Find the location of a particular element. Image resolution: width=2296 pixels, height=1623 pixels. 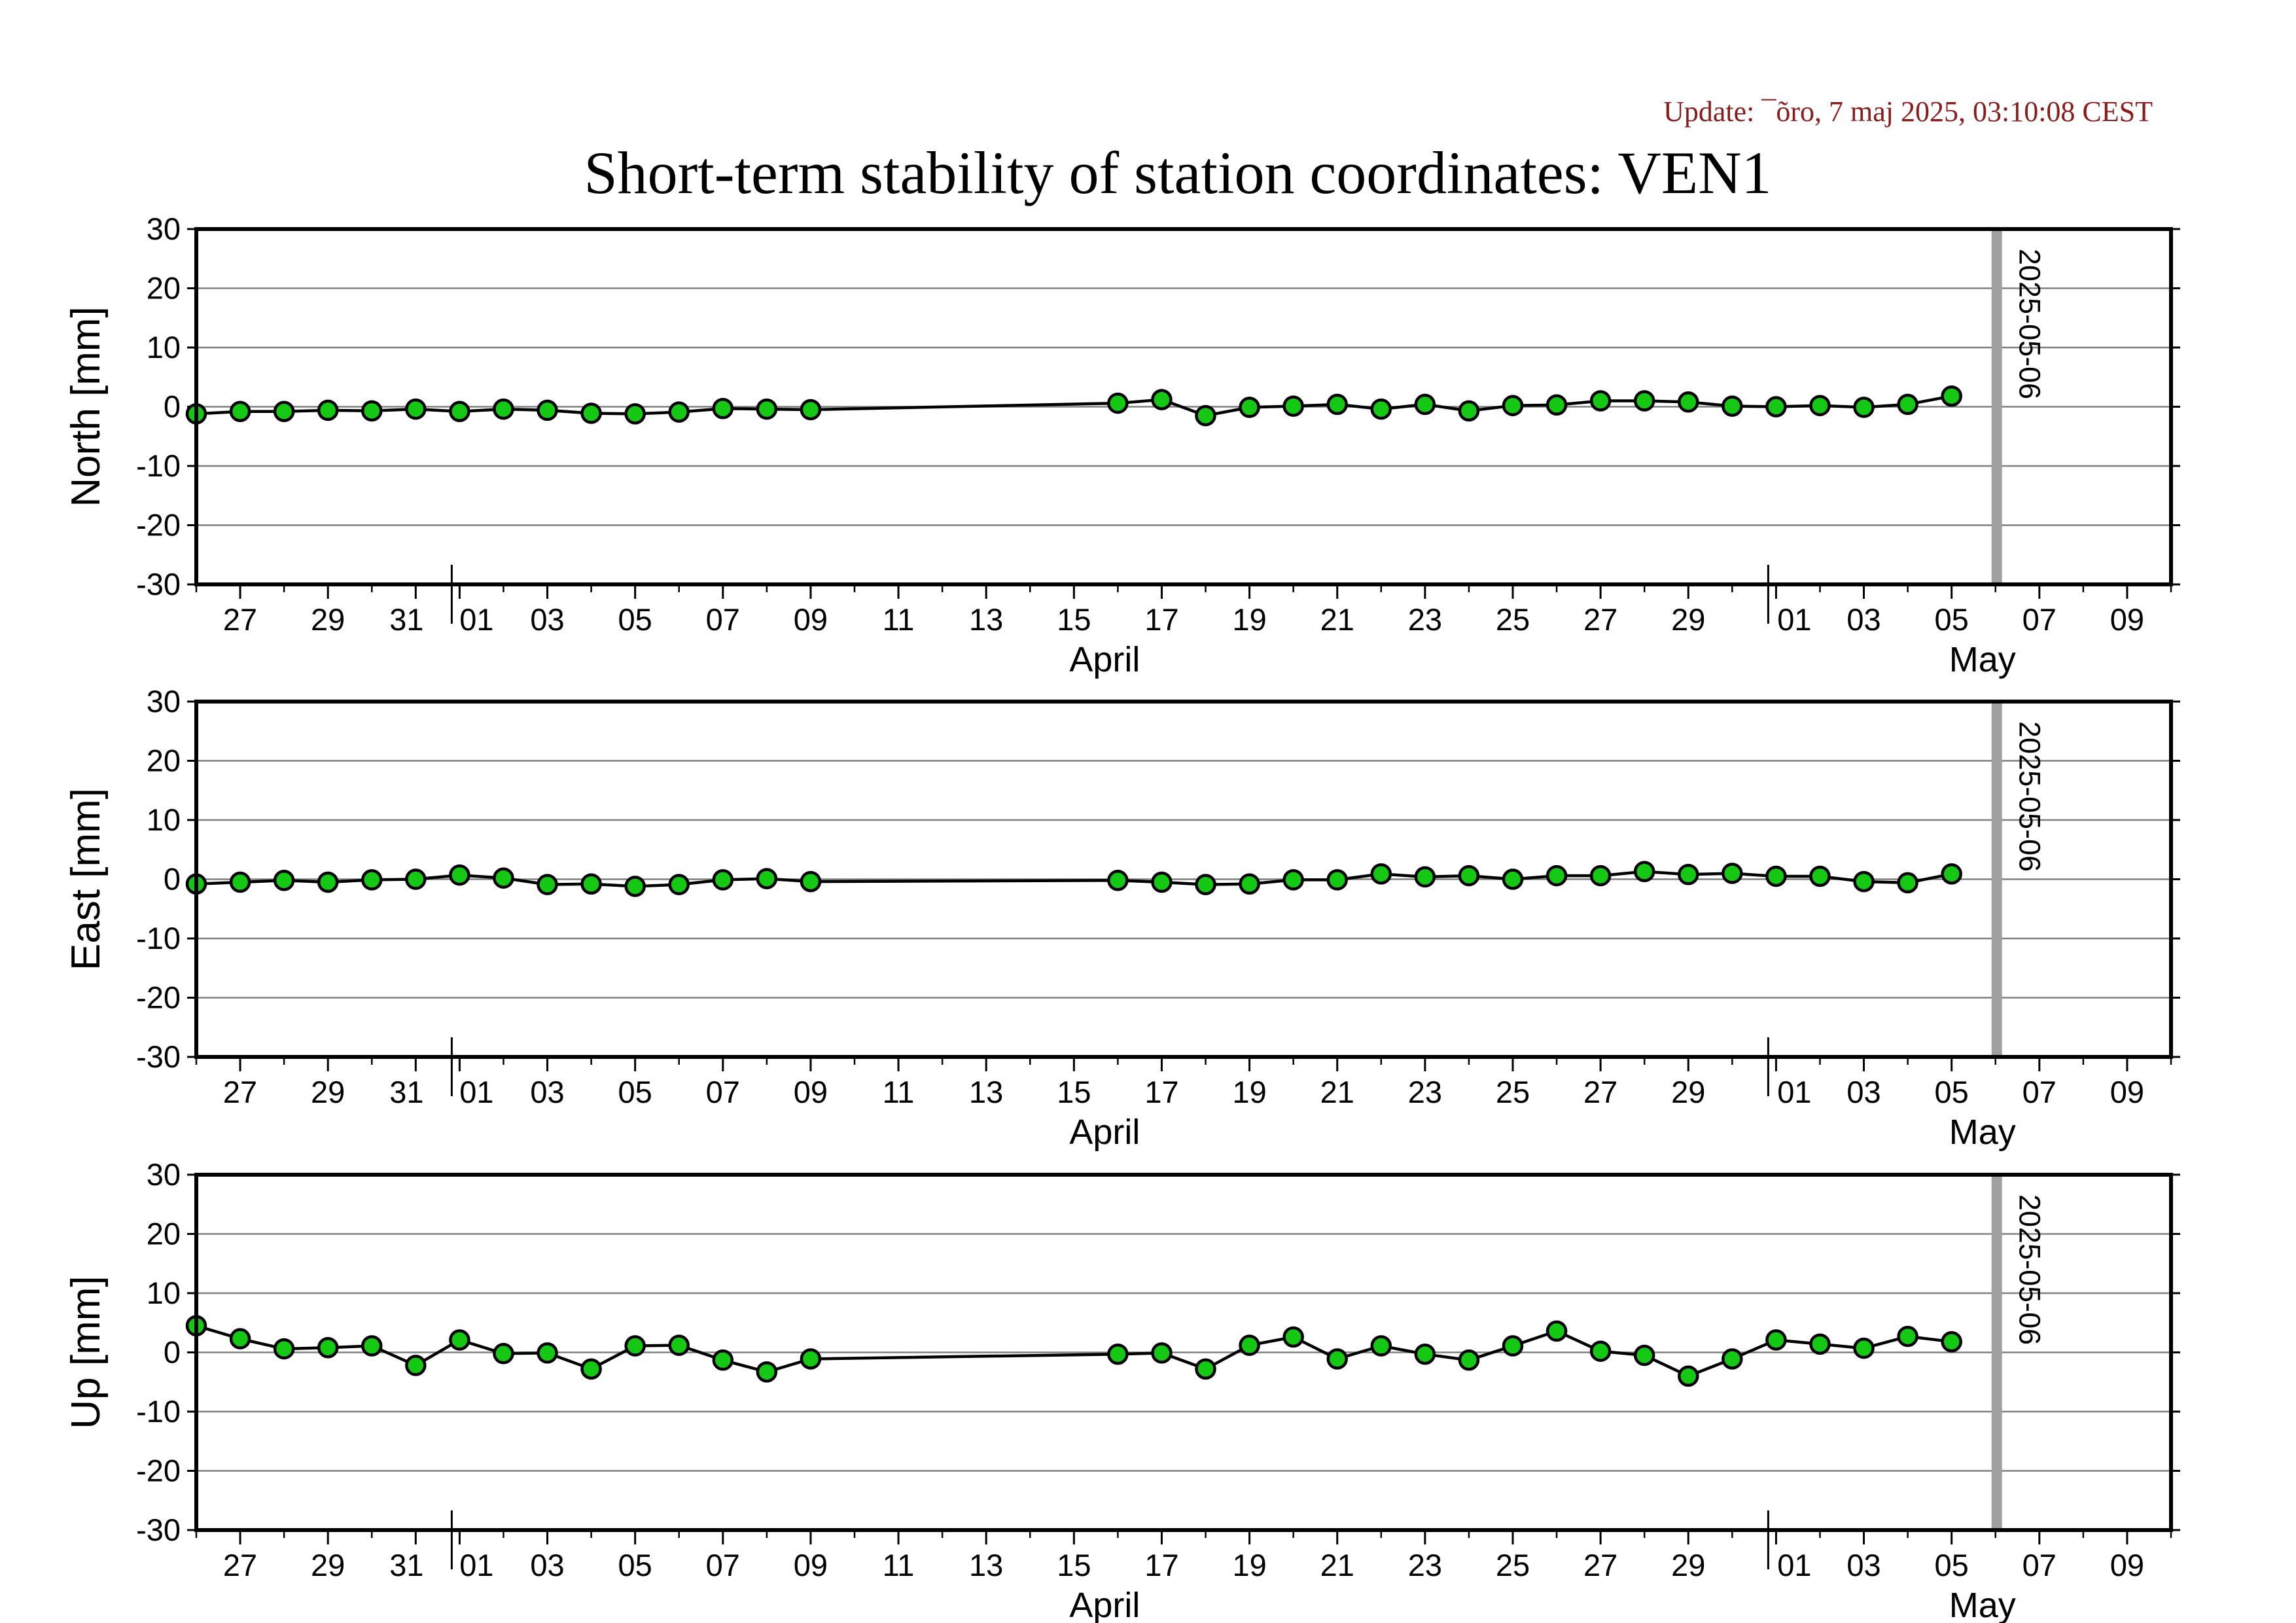

x-tick-label: 31 is located at coordinates (406, 1565).